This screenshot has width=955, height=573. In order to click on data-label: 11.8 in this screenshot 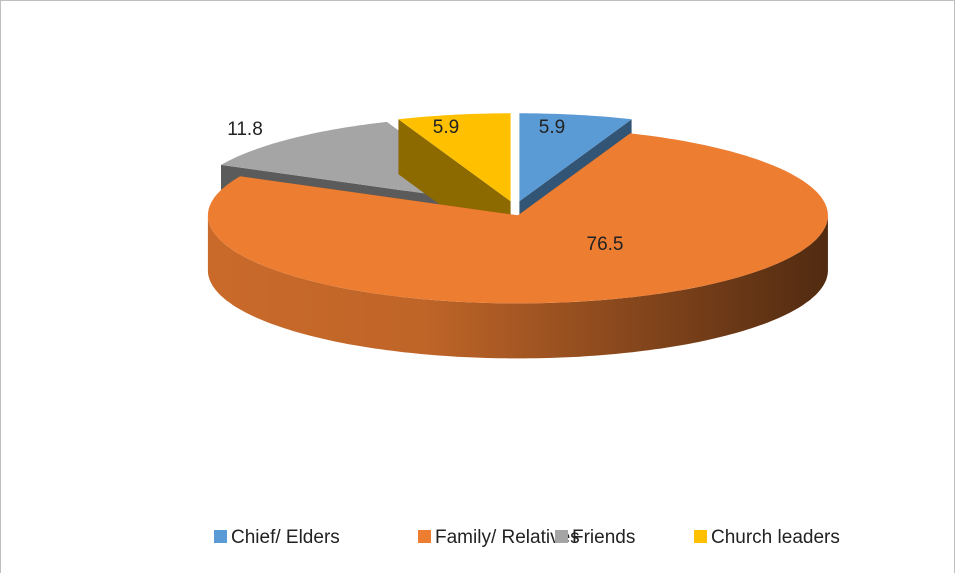, I will do `click(245, 129)`.